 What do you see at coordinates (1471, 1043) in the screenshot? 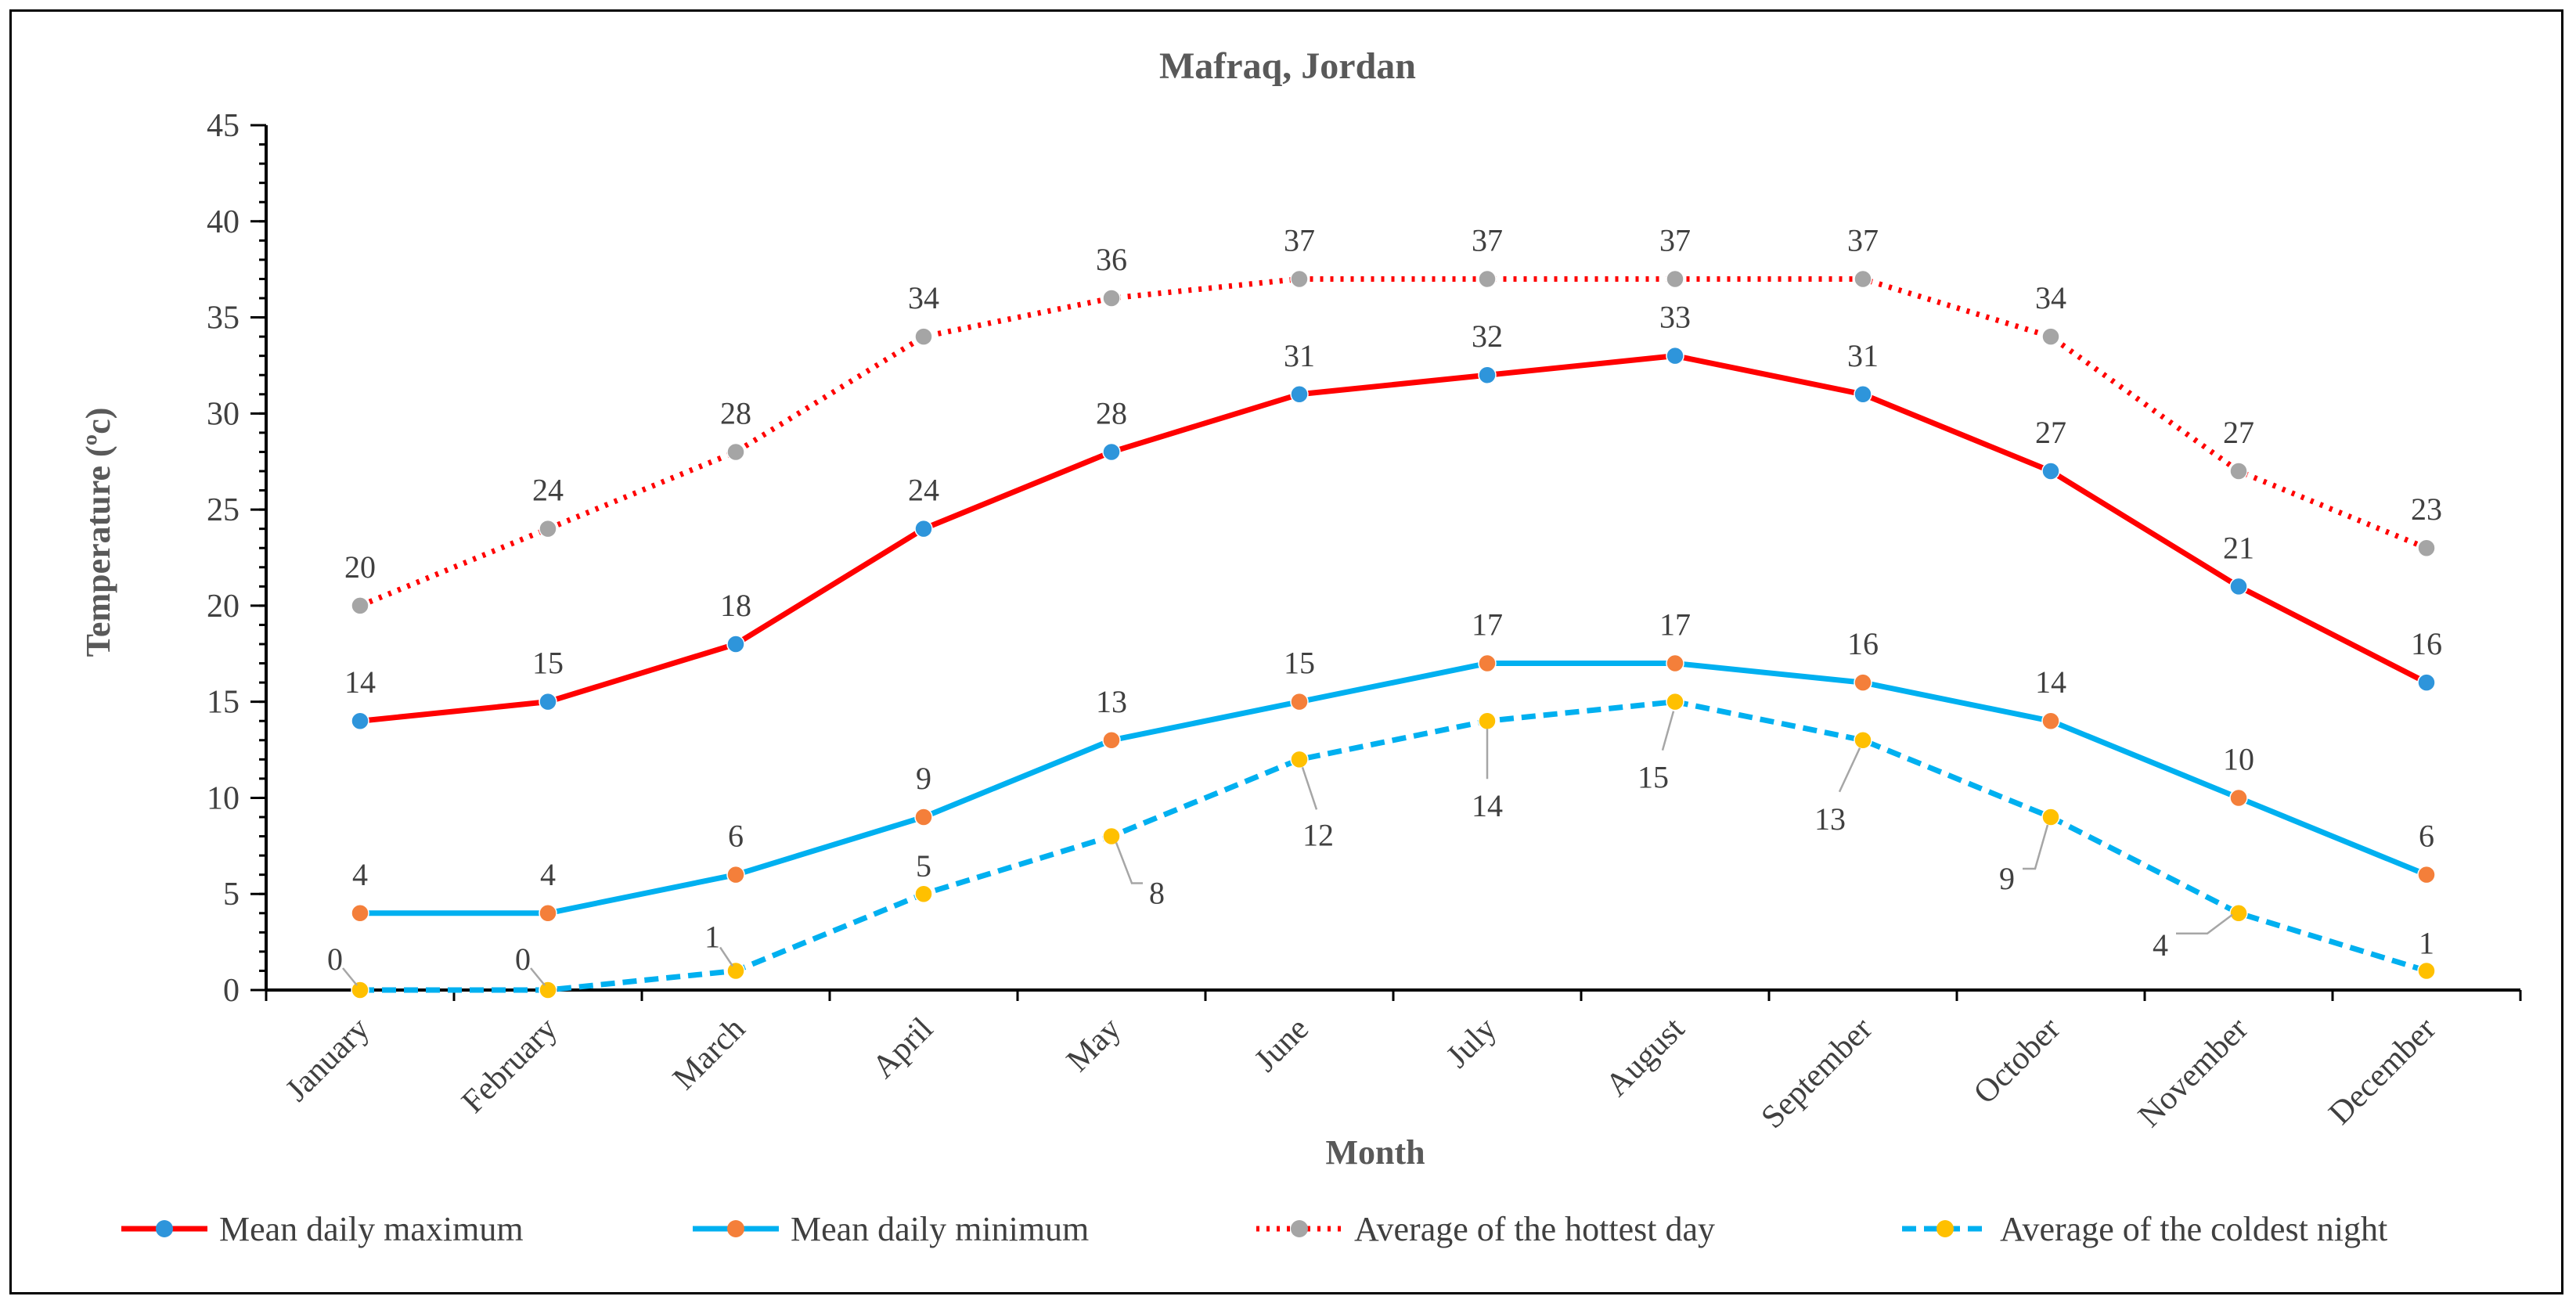
I see `x-tick-label: July` at bounding box center [1471, 1043].